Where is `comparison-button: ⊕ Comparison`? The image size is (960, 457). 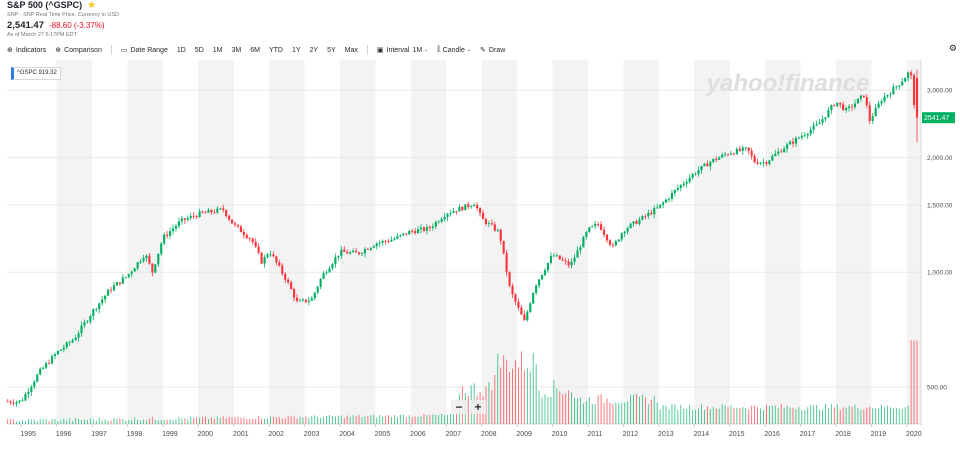 comparison-button: ⊕ Comparison is located at coordinates (78, 50).